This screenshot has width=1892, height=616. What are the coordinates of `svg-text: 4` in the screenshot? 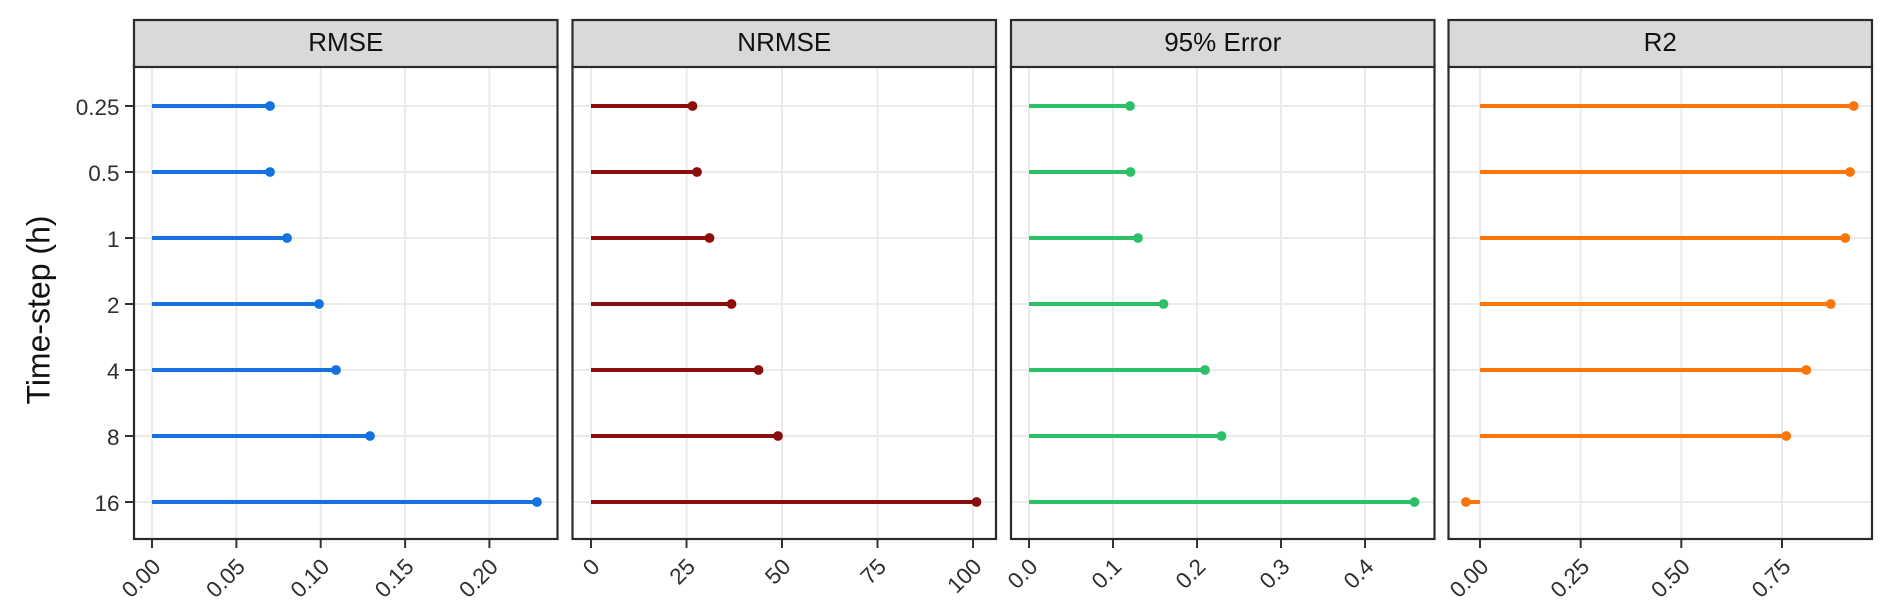 It's located at (113, 371).